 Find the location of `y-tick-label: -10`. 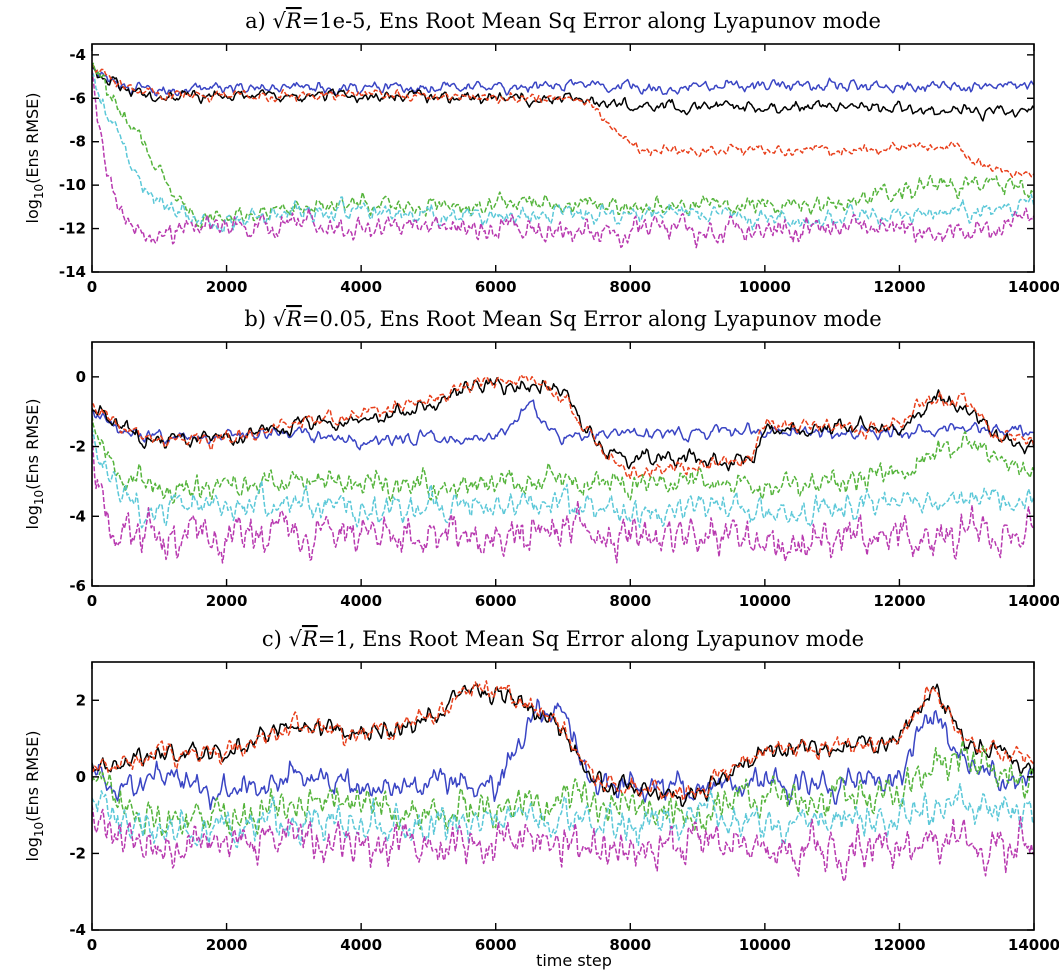

y-tick-label: -10 is located at coordinates (72, 185).